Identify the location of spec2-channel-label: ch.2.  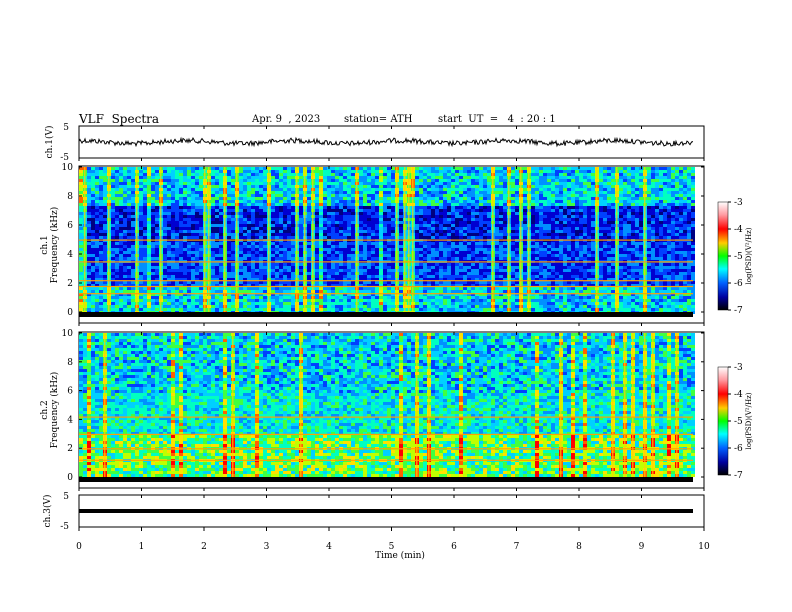
(45, 409).